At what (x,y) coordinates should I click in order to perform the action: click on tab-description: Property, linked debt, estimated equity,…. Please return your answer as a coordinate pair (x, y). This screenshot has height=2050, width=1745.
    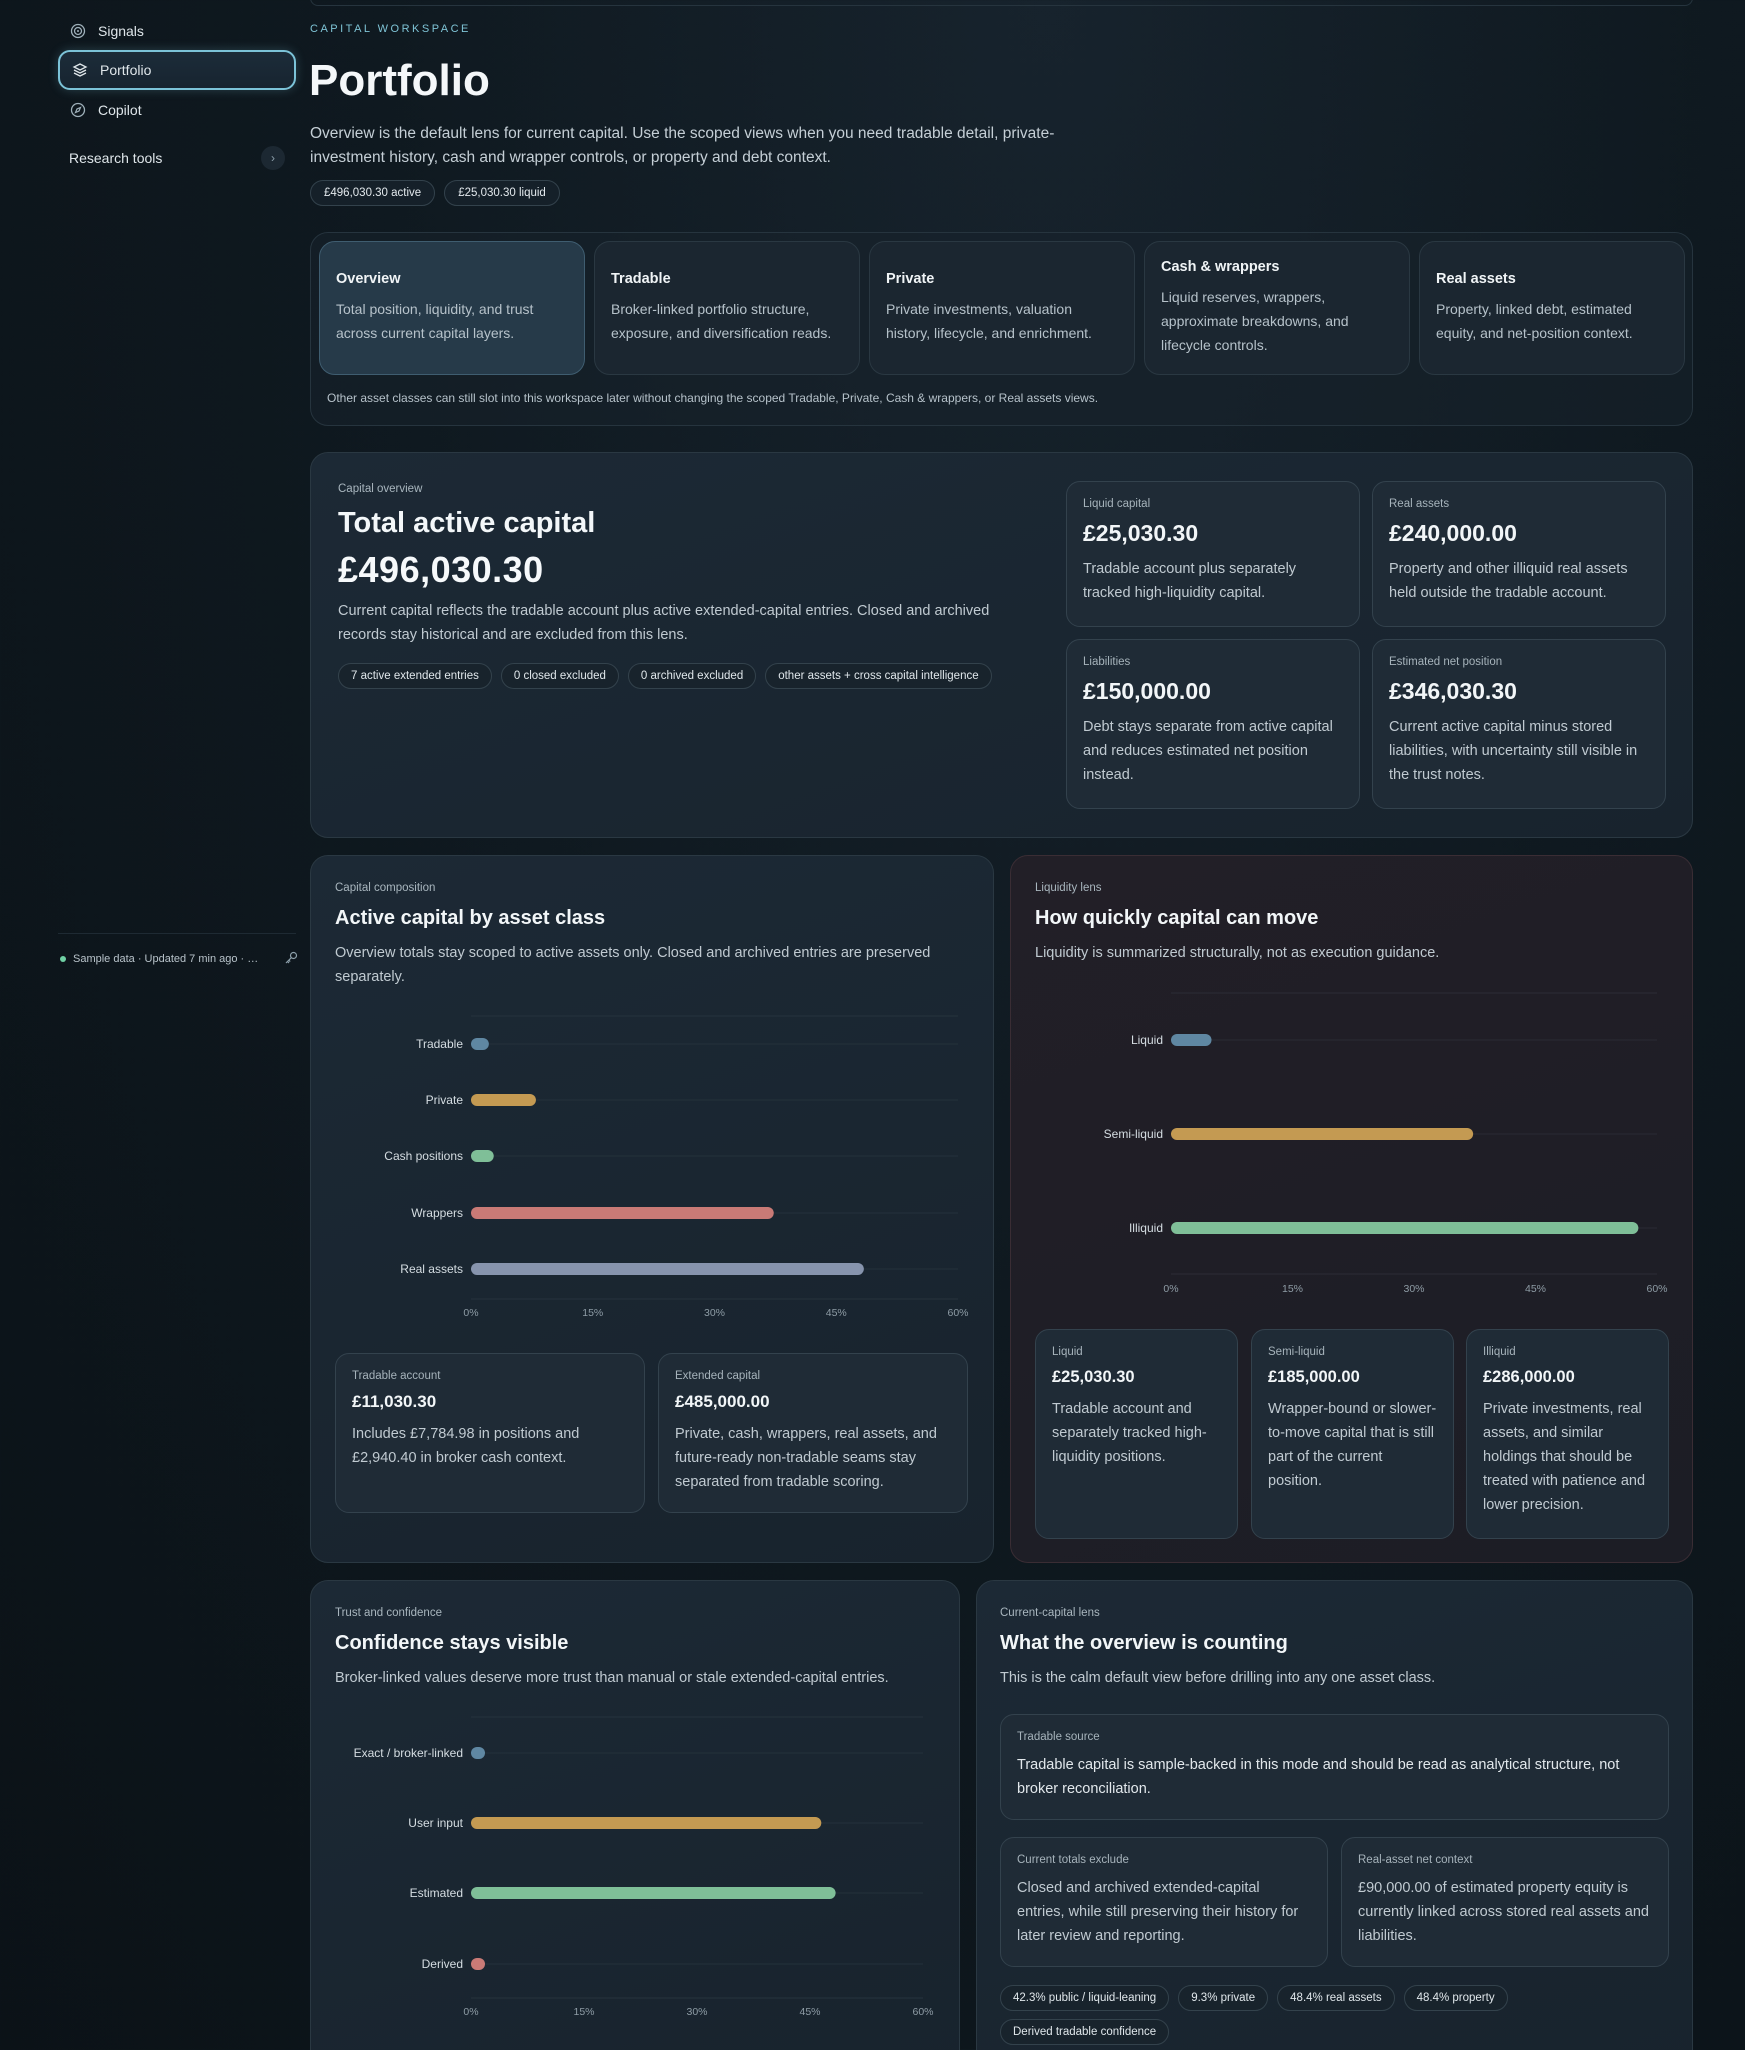
    Looking at the image, I should click on (1534, 321).